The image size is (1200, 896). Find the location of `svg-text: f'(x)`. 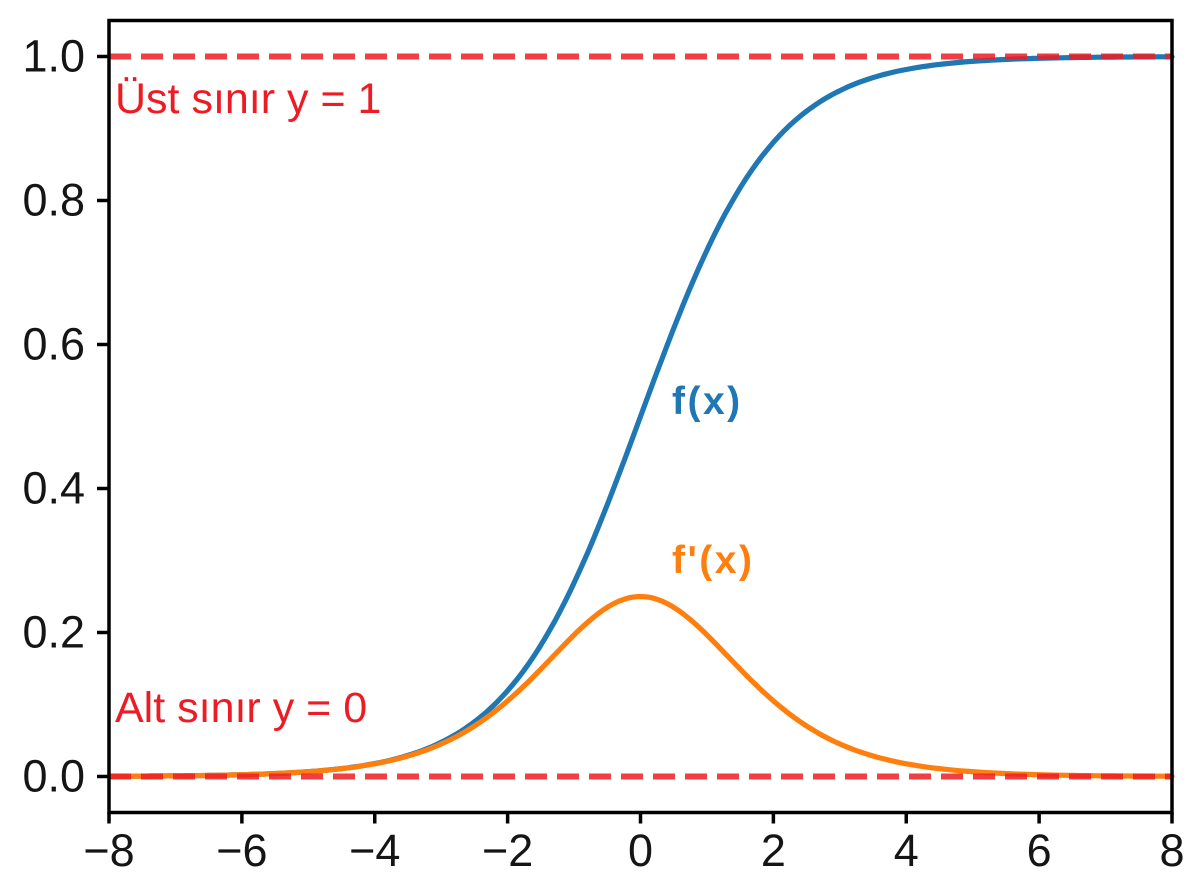

svg-text: f'(x) is located at coordinates (713, 560).